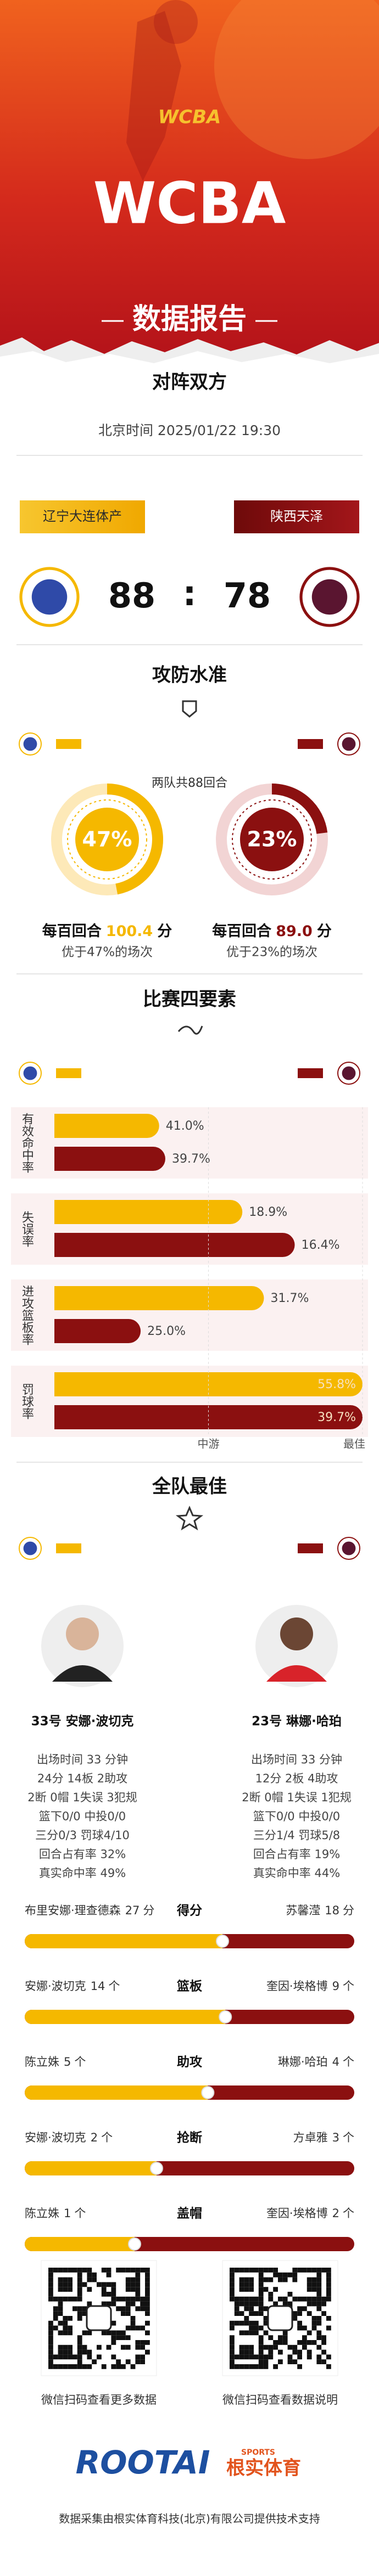 Image resolution: width=379 pixels, height=2576 pixels. I want to click on header-subtitle: 数据报告, so click(189, 319).